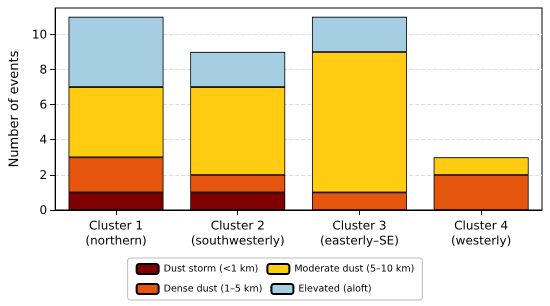 Image resolution: width=550 pixels, height=306 pixels. Describe the element at coordinates (211, 269) in the screenshot. I see `legend-label: Dust storm (<1 km)` at that location.